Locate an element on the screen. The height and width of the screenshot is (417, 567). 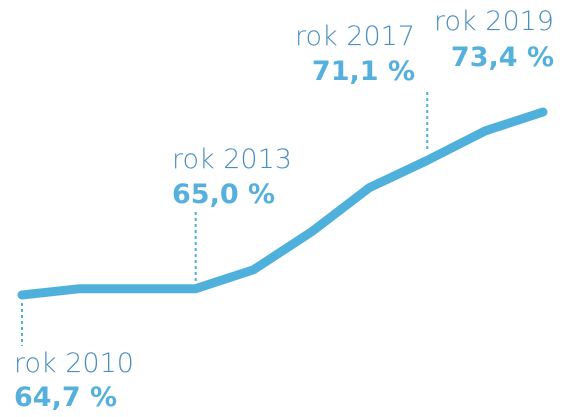
year-label: rok 2013 is located at coordinates (232, 159).